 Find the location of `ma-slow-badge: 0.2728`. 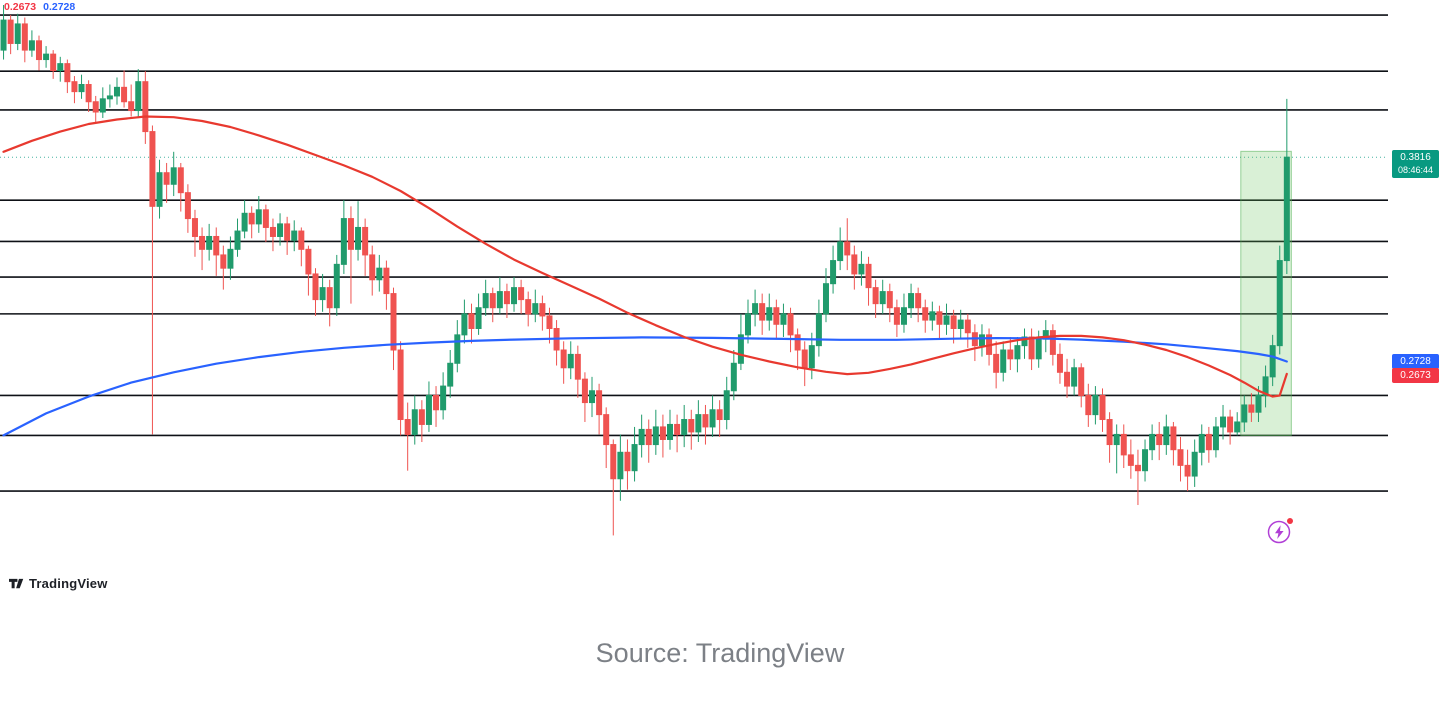

ma-slow-badge: 0.2728 is located at coordinates (1415, 361).